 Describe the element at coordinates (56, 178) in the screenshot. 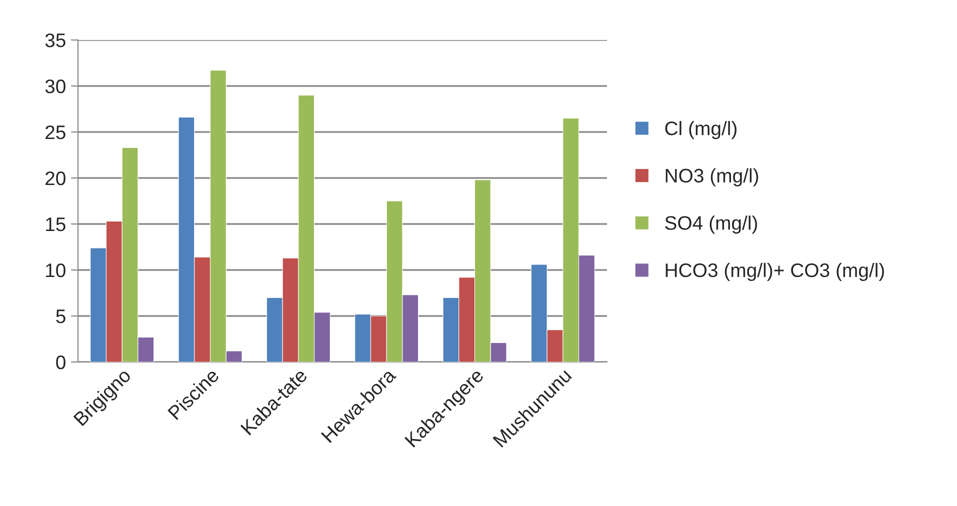

I see `y-tick-label: 20` at that location.